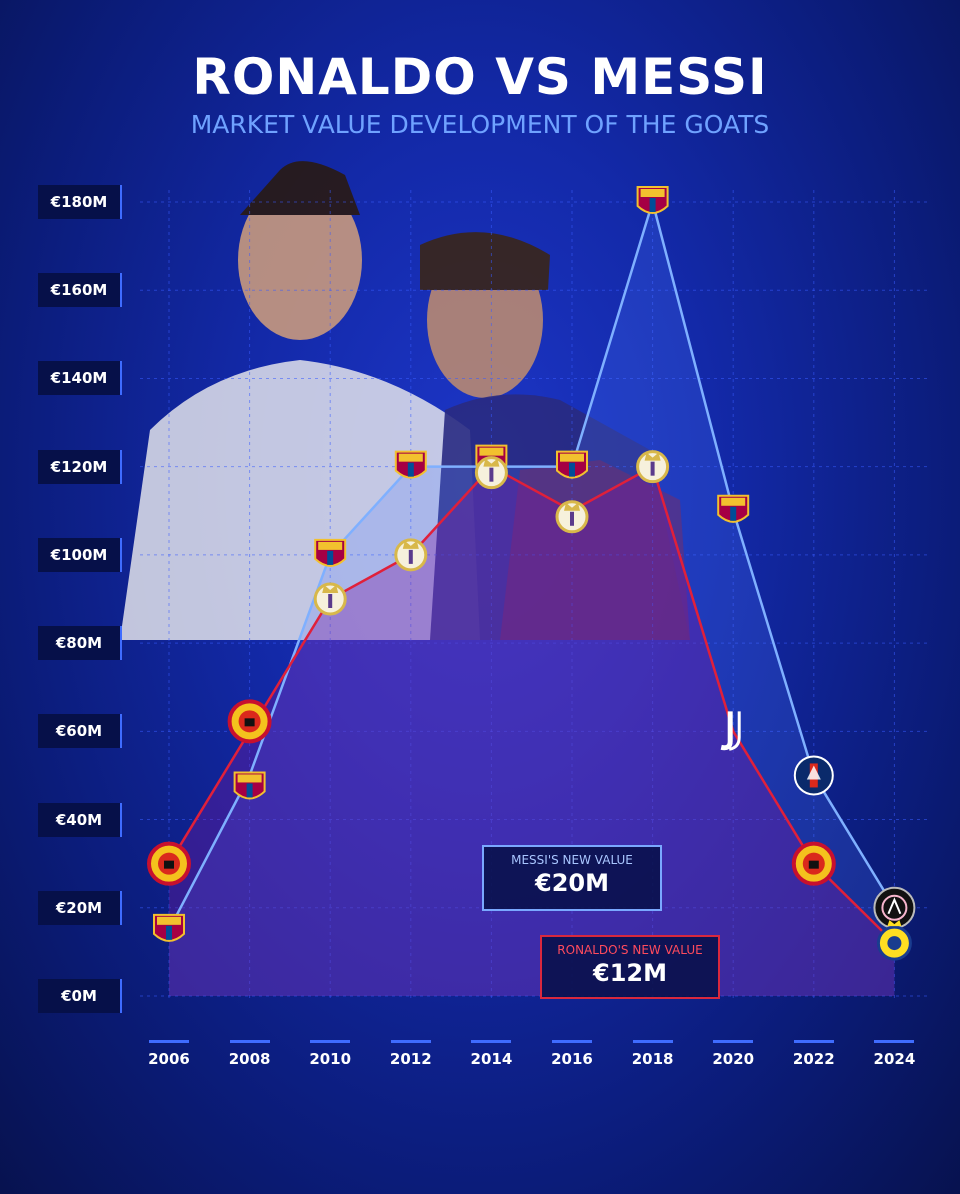 This screenshot has width=960, height=1194. What do you see at coordinates (480, 124) in the screenshot?
I see `page-subtitle: MARKET VALUE DEVELOPMENT OF THE GOATS` at bounding box center [480, 124].